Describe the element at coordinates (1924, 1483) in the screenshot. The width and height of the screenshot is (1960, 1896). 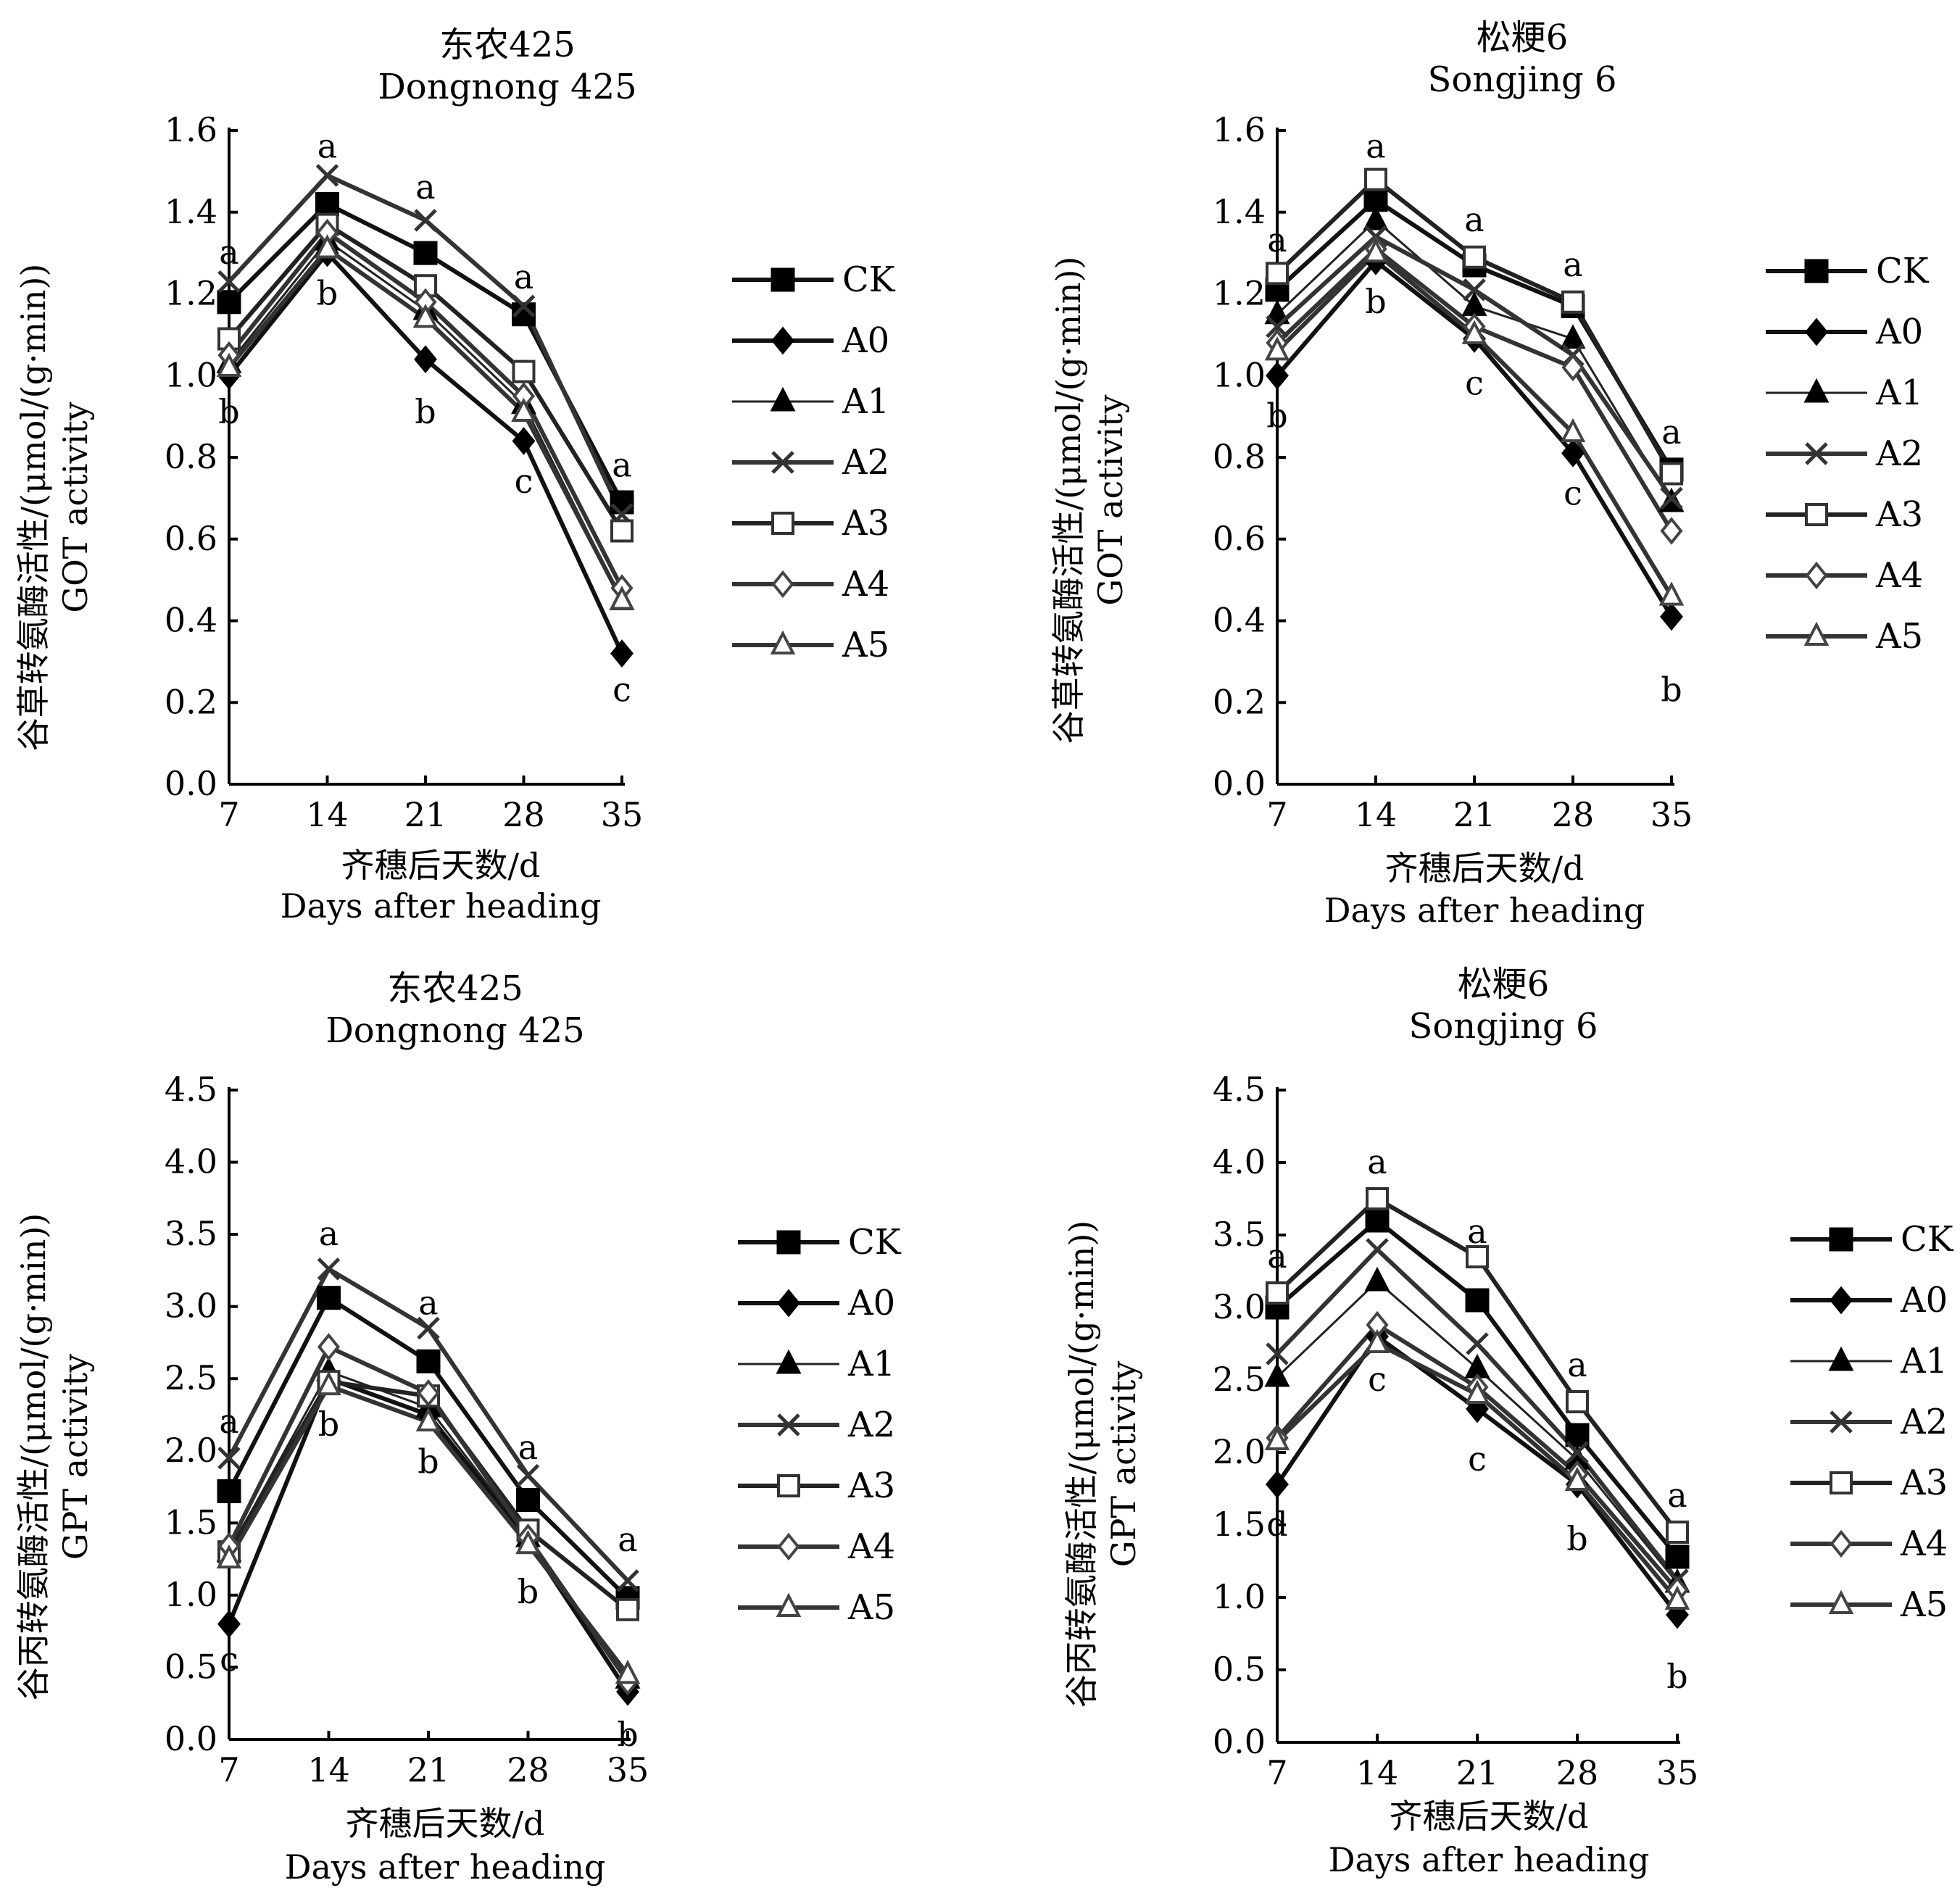
I see `legend-label-a3: A3` at that location.